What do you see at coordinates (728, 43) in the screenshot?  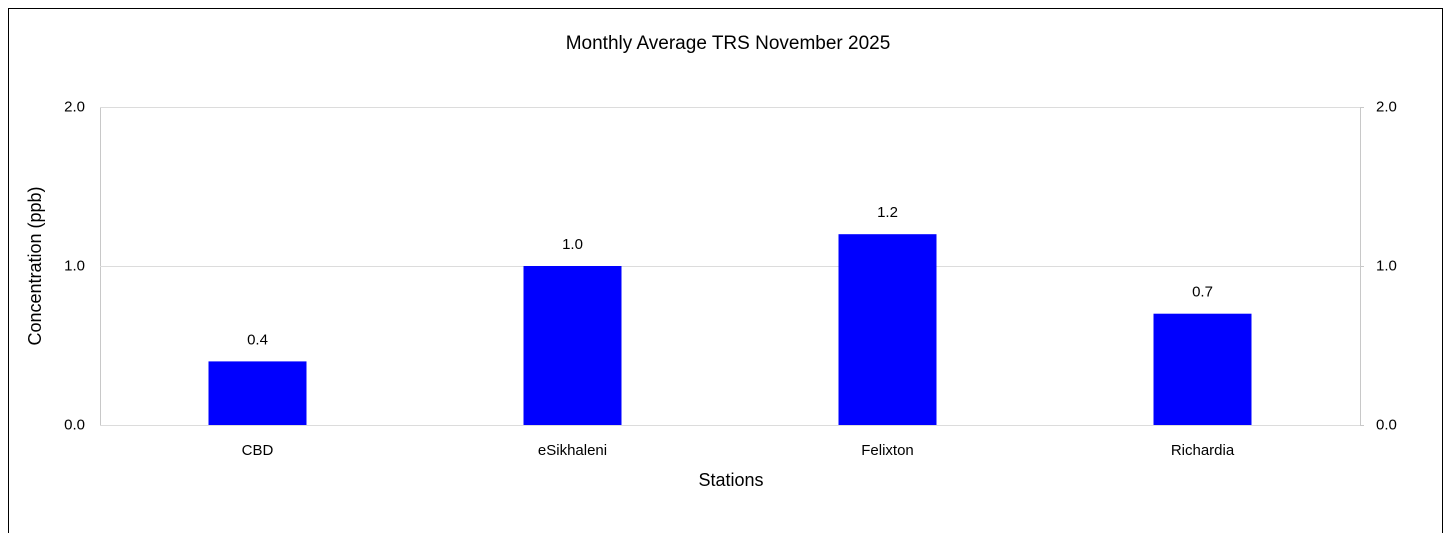 I see `chart-title: Monthly Average TRS November 2025` at bounding box center [728, 43].